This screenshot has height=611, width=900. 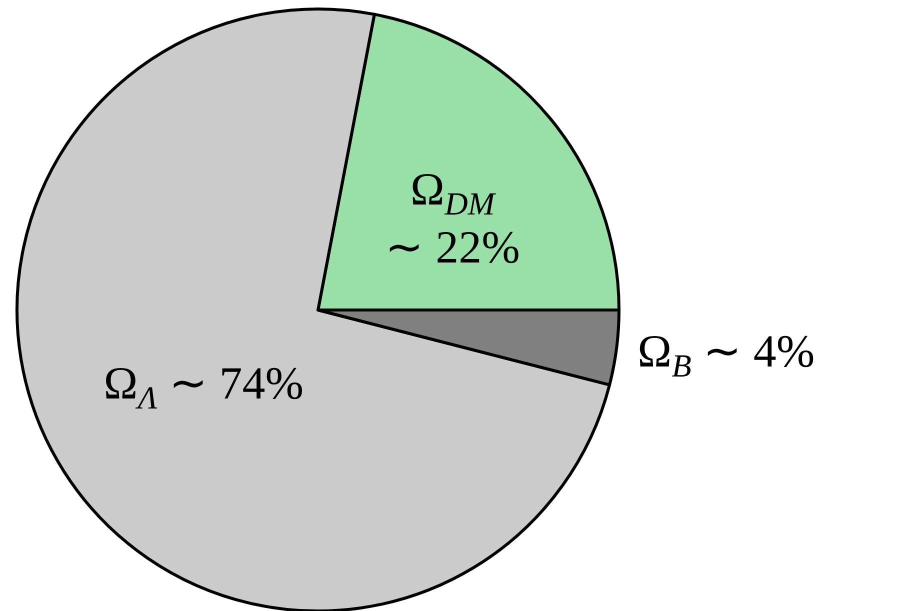 What do you see at coordinates (230, 383) in the screenshot?
I see `data-label: ∼ 74%` at bounding box center [230, 383].